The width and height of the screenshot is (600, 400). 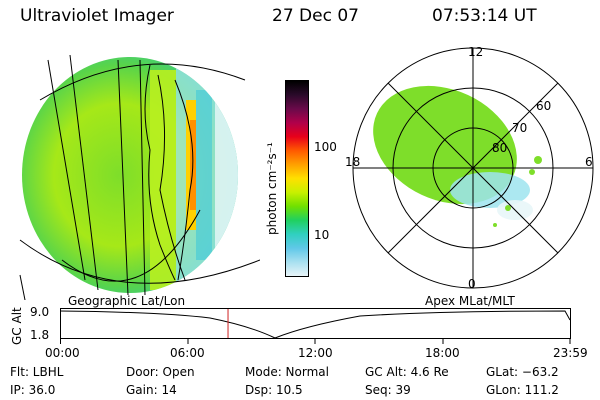 What do you see at coordinates (40, 312) in the screenshot?
I see `alt-plot-ytick-top: 9.0` at bounding box center [40, 312].